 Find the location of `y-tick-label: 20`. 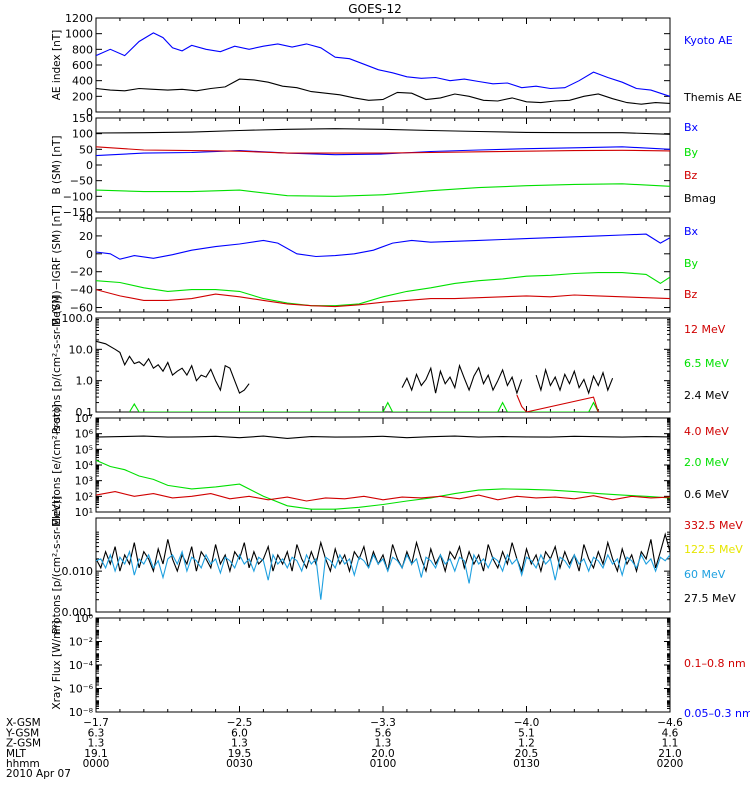

y-tick-label: 20 is located at coordinates (86, 236).